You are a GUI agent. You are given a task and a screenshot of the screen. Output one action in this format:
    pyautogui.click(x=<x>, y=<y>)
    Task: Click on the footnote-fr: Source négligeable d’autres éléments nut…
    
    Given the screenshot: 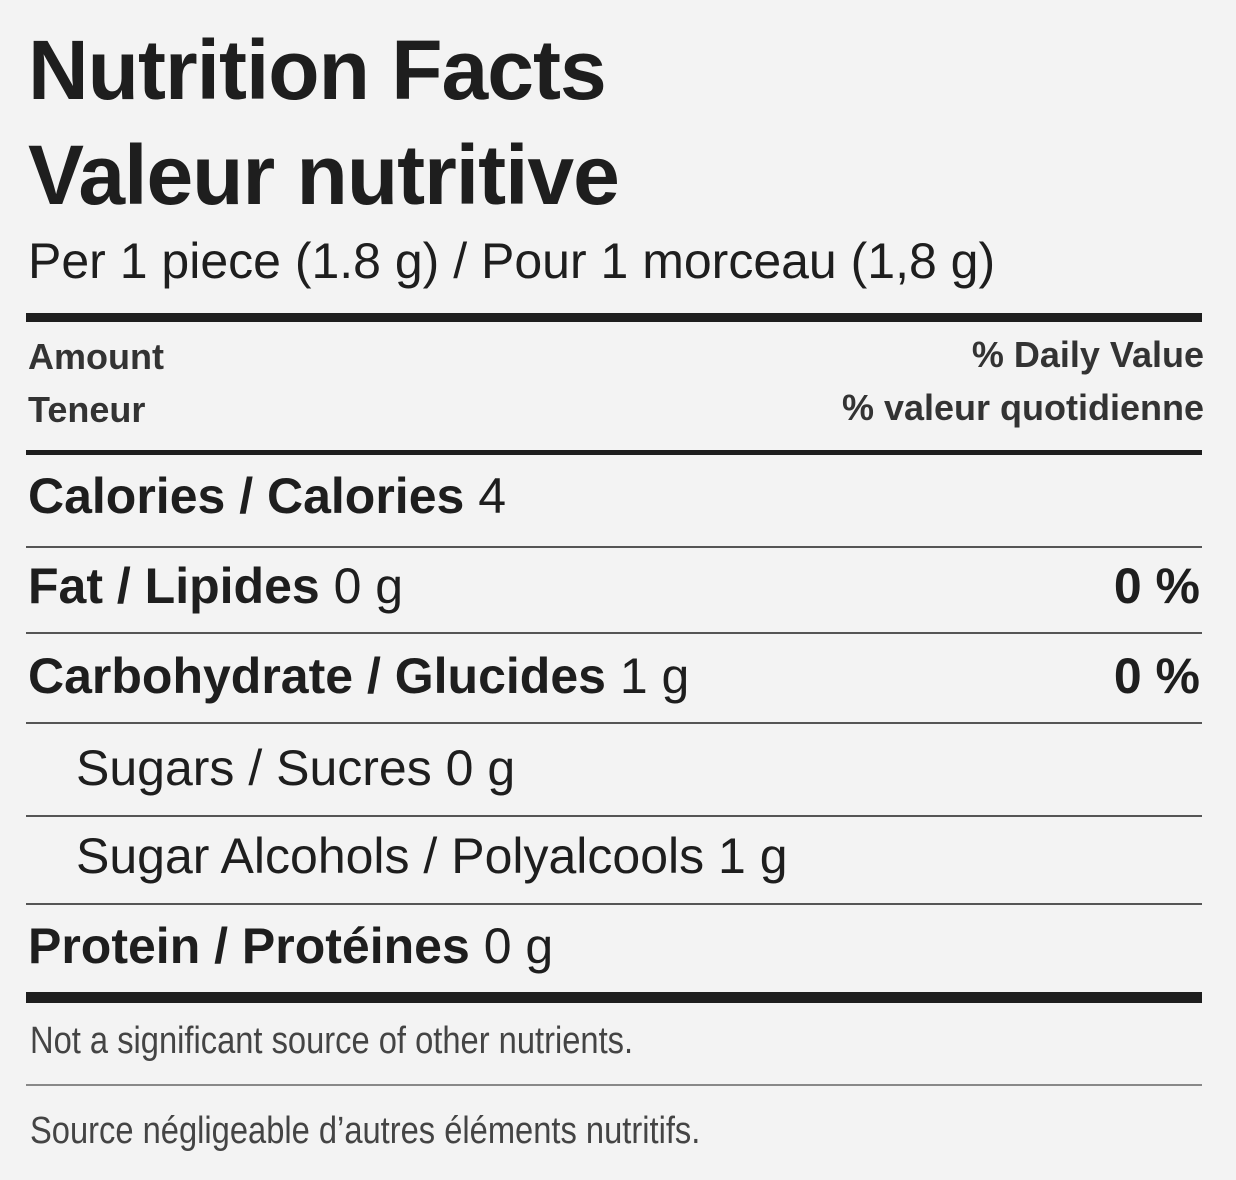 What is the action you would take?
    pyautogui.click(x=365, y=1131)
    